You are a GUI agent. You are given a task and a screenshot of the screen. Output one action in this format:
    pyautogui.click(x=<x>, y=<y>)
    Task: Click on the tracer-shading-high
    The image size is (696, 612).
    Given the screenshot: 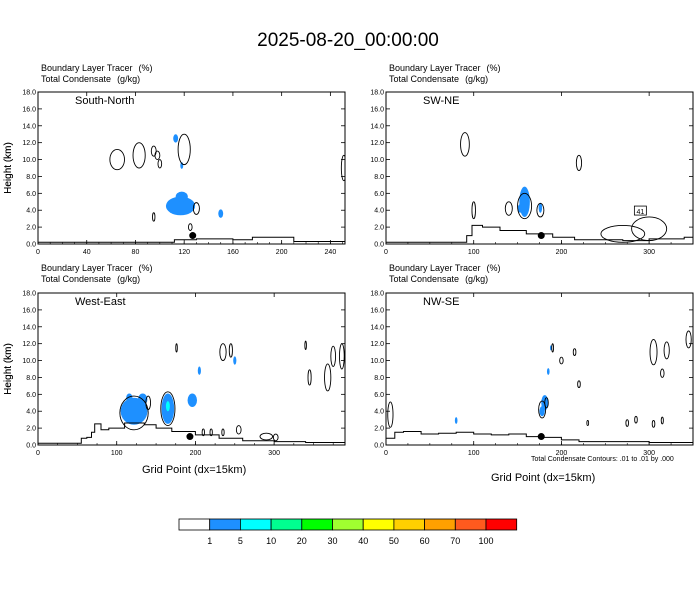 What is the action you would take?
    pyautogui.click(x=167, y=406)
    